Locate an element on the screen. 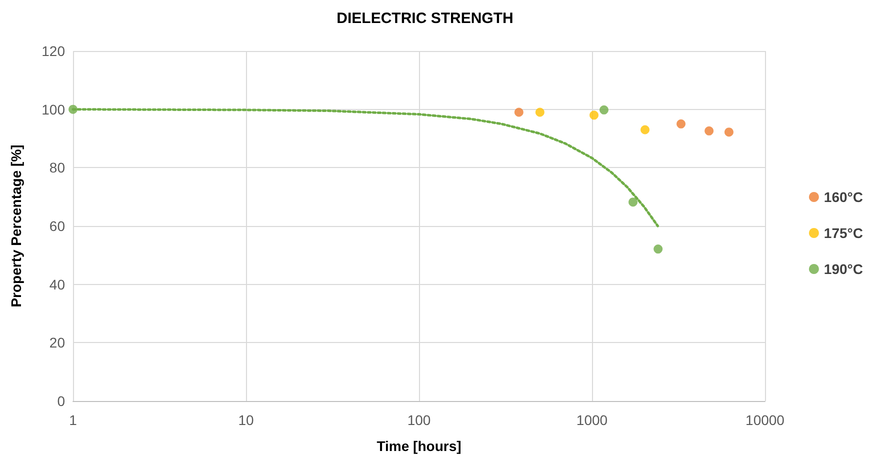  y-tick-label: 100 is located at coordinates (54, 109).